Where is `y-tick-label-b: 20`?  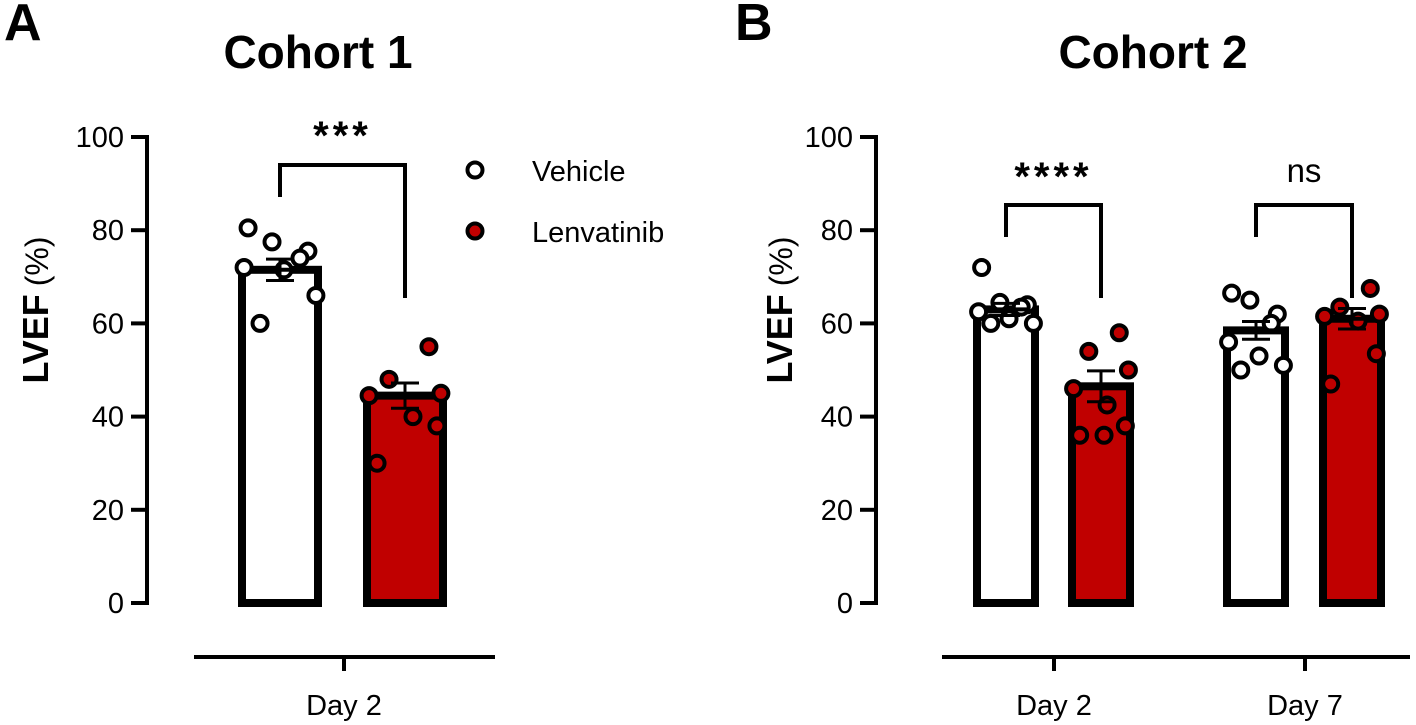
y-tick-label-b: 20 is located at coordinates (837, 511).